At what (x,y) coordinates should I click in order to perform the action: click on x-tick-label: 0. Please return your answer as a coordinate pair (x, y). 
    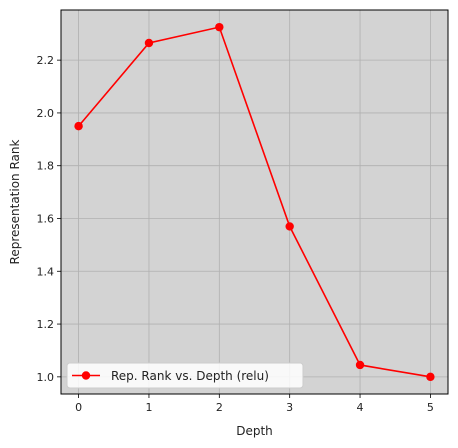
    Looking at the image, I should click on (78, 407).